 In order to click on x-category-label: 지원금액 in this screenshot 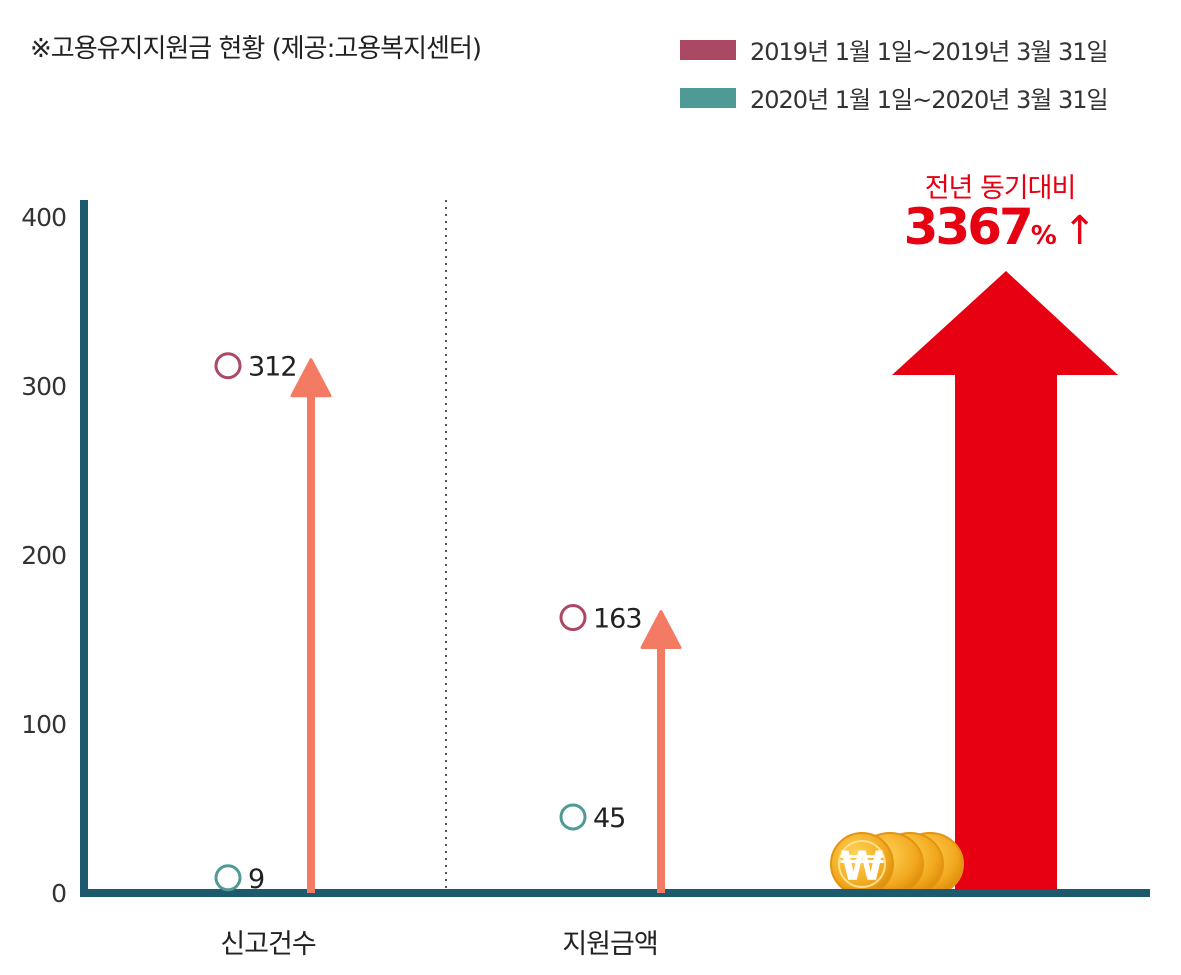, I will do `click(609, 944)`.